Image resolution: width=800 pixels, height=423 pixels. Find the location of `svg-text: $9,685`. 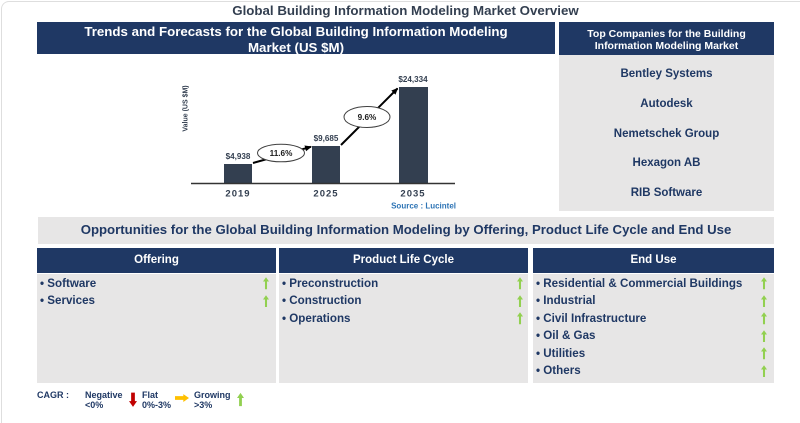

svg-text: $9,685 is located at coordinates (326, 138).